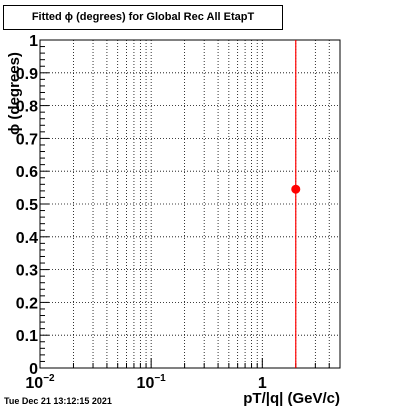  I want to click on x-axis-label: pT/|q| (GeV/c), so click(291, 398).